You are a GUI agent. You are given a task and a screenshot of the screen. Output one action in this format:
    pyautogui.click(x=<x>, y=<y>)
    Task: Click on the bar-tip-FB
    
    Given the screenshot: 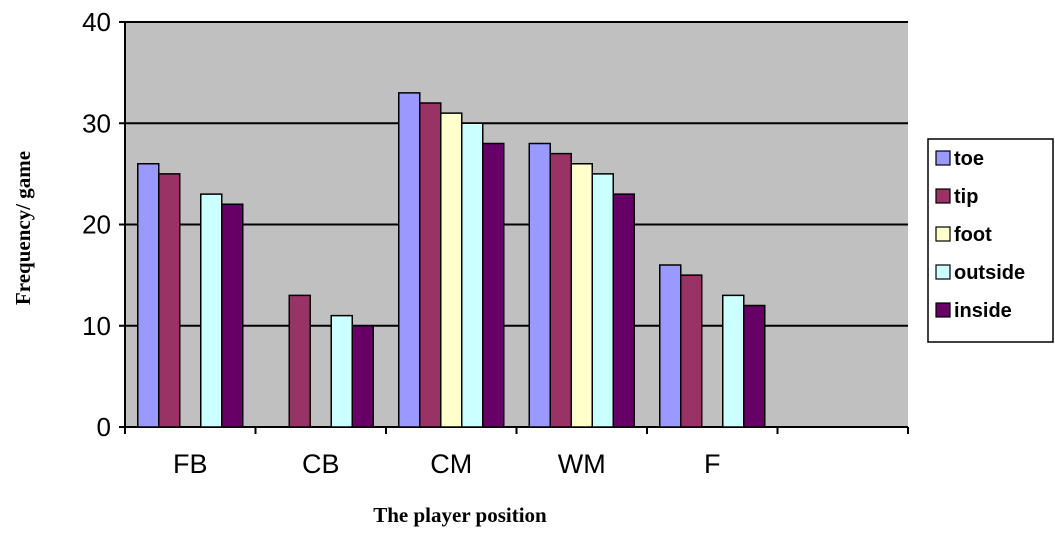 What is the action you would take?
    pyautogui.click(x=169, y=300)
    